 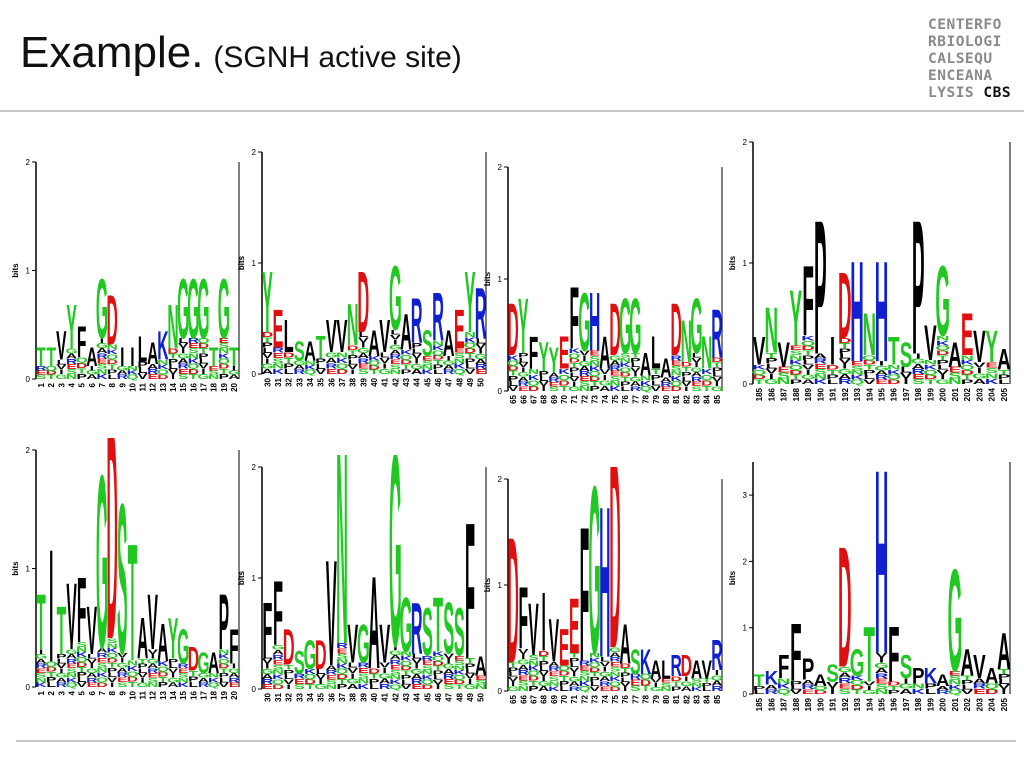 What do you see at coordinates (1004, 360) in the screenshot?
I see `logo-top-letter: A` at bounding box center [1004, 360].